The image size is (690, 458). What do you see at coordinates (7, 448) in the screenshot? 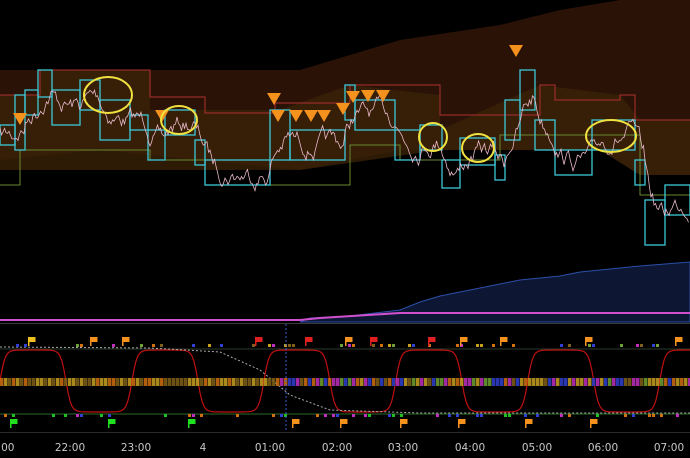
I see `time-label: :00` at bounding box center [7, 448].